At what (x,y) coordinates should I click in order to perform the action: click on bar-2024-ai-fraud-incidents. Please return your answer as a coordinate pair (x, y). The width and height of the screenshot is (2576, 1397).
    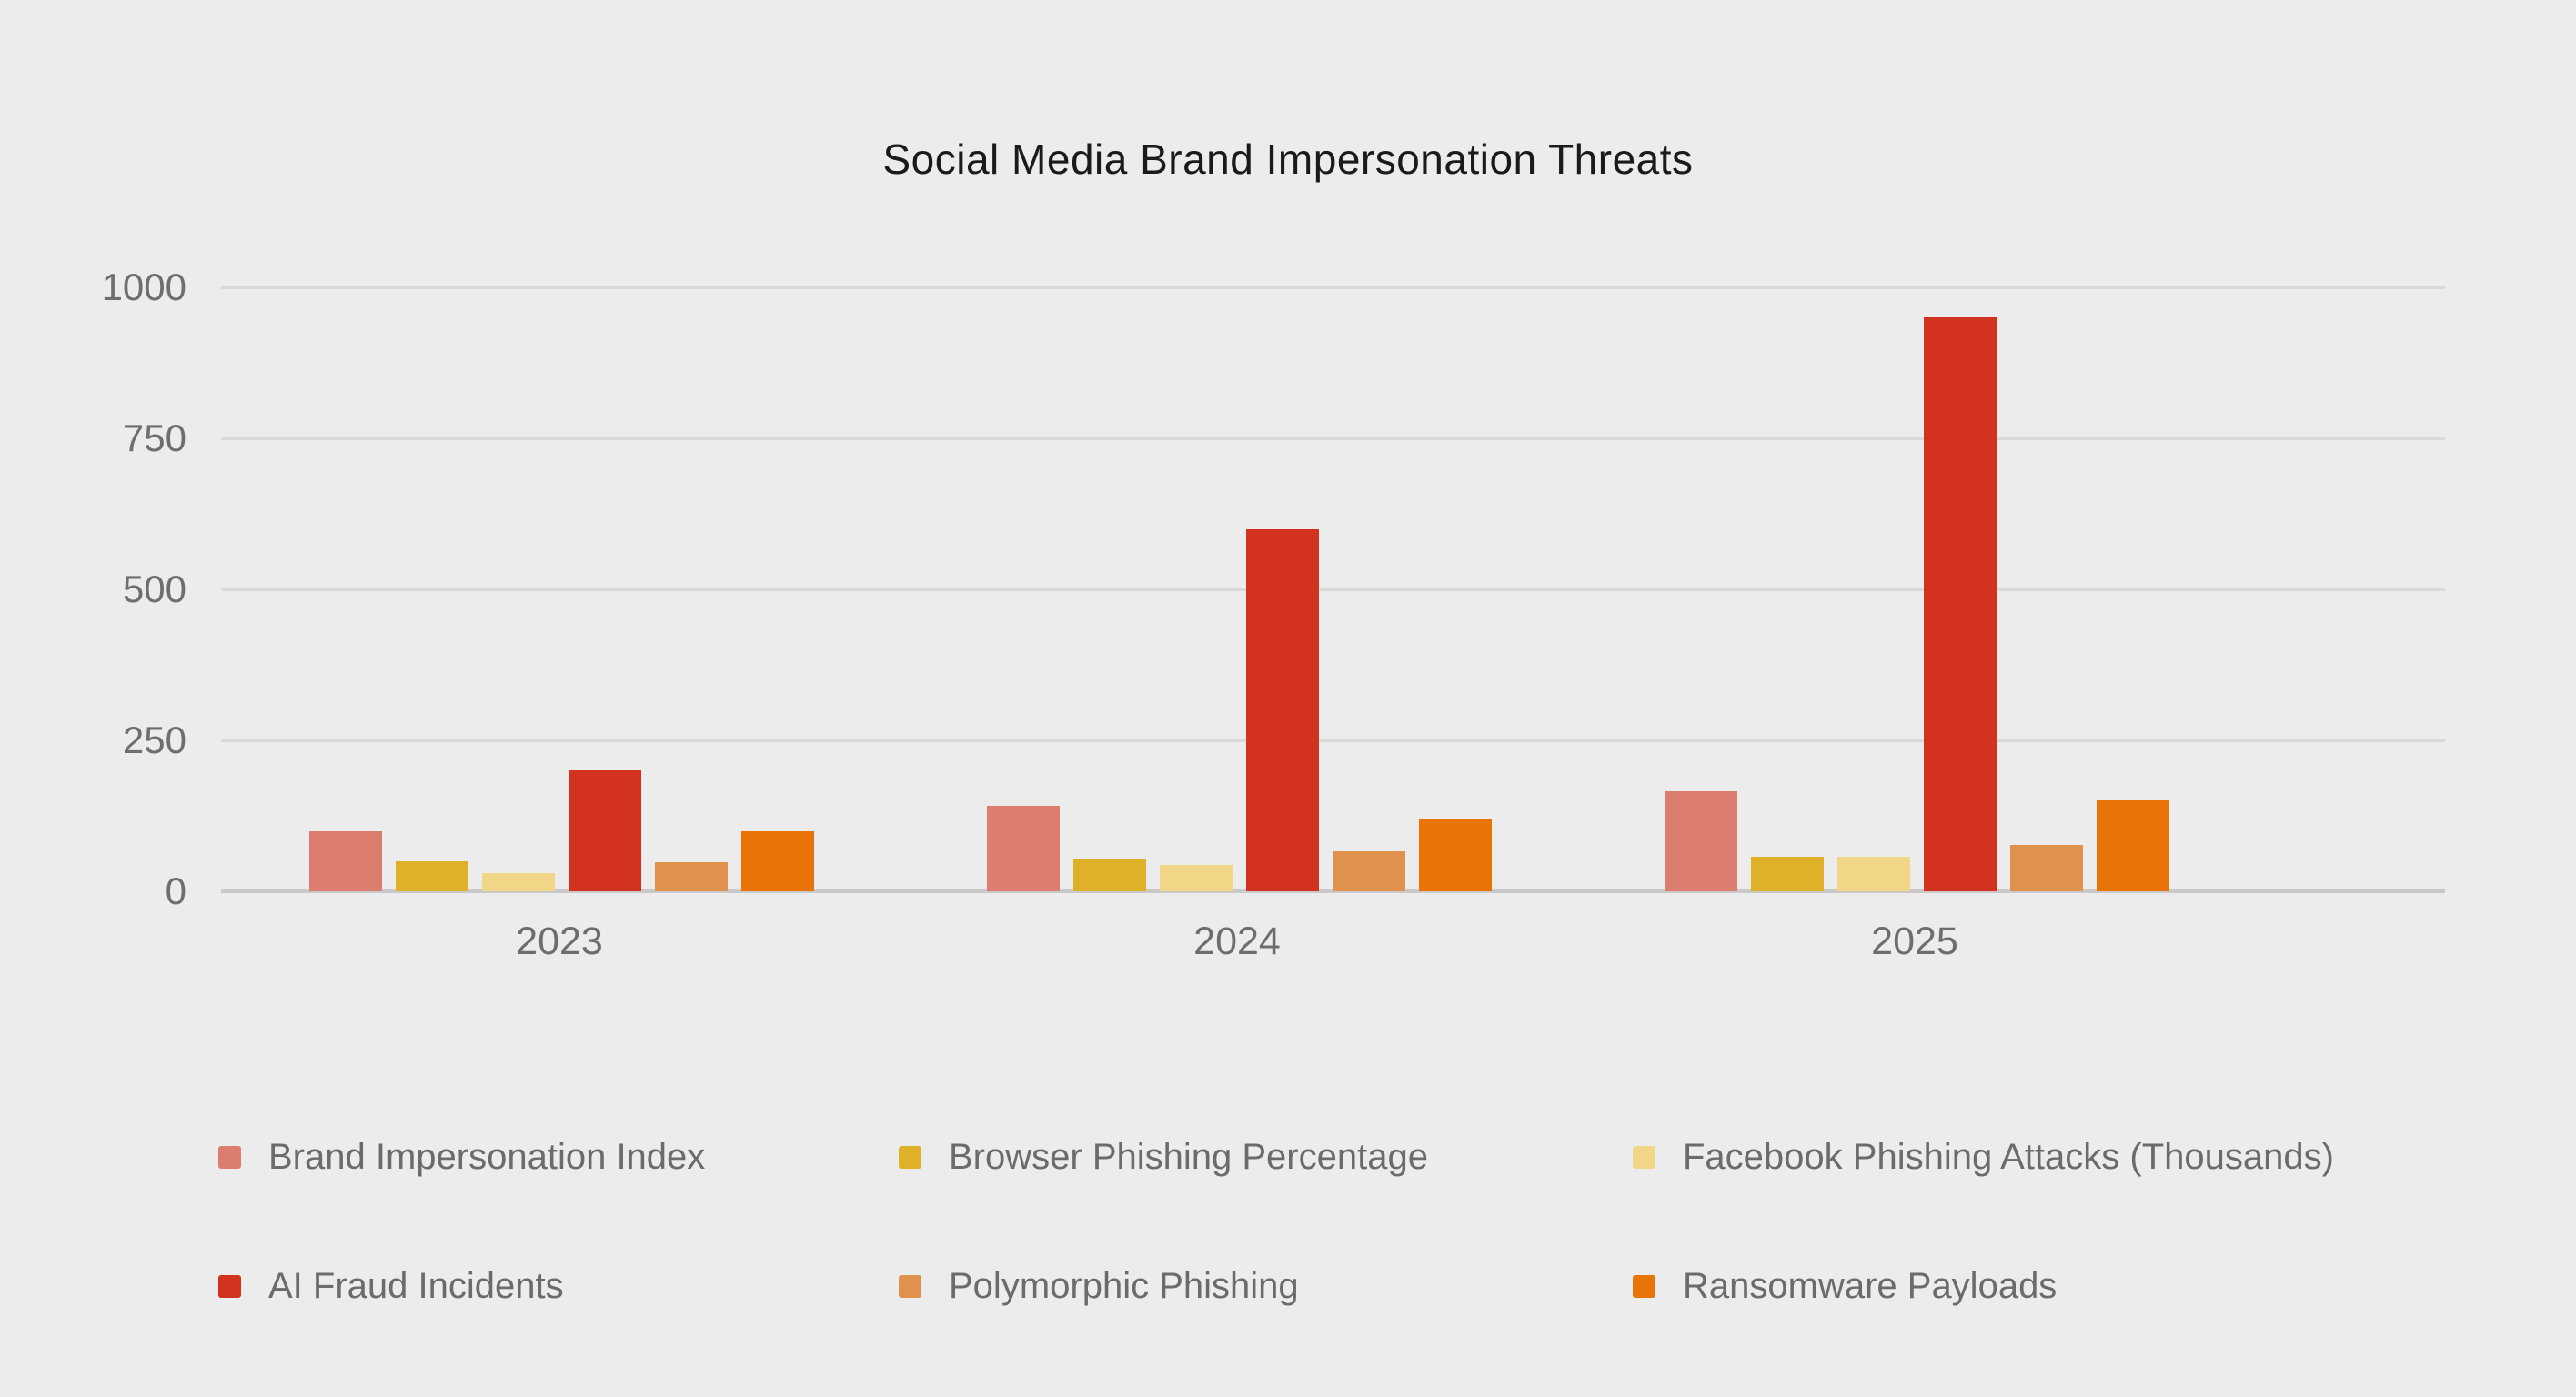
    Looking at the image, I should click on (1282, 710).